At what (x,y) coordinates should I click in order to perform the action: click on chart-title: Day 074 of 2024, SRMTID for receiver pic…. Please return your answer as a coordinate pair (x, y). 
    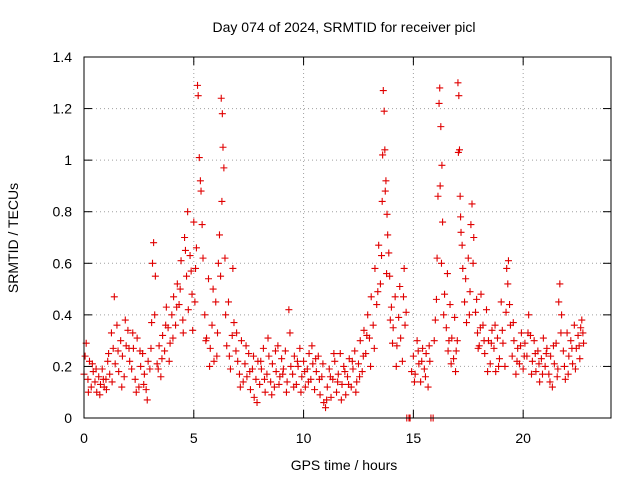
    Looking at the image, I should click on (344, 27).